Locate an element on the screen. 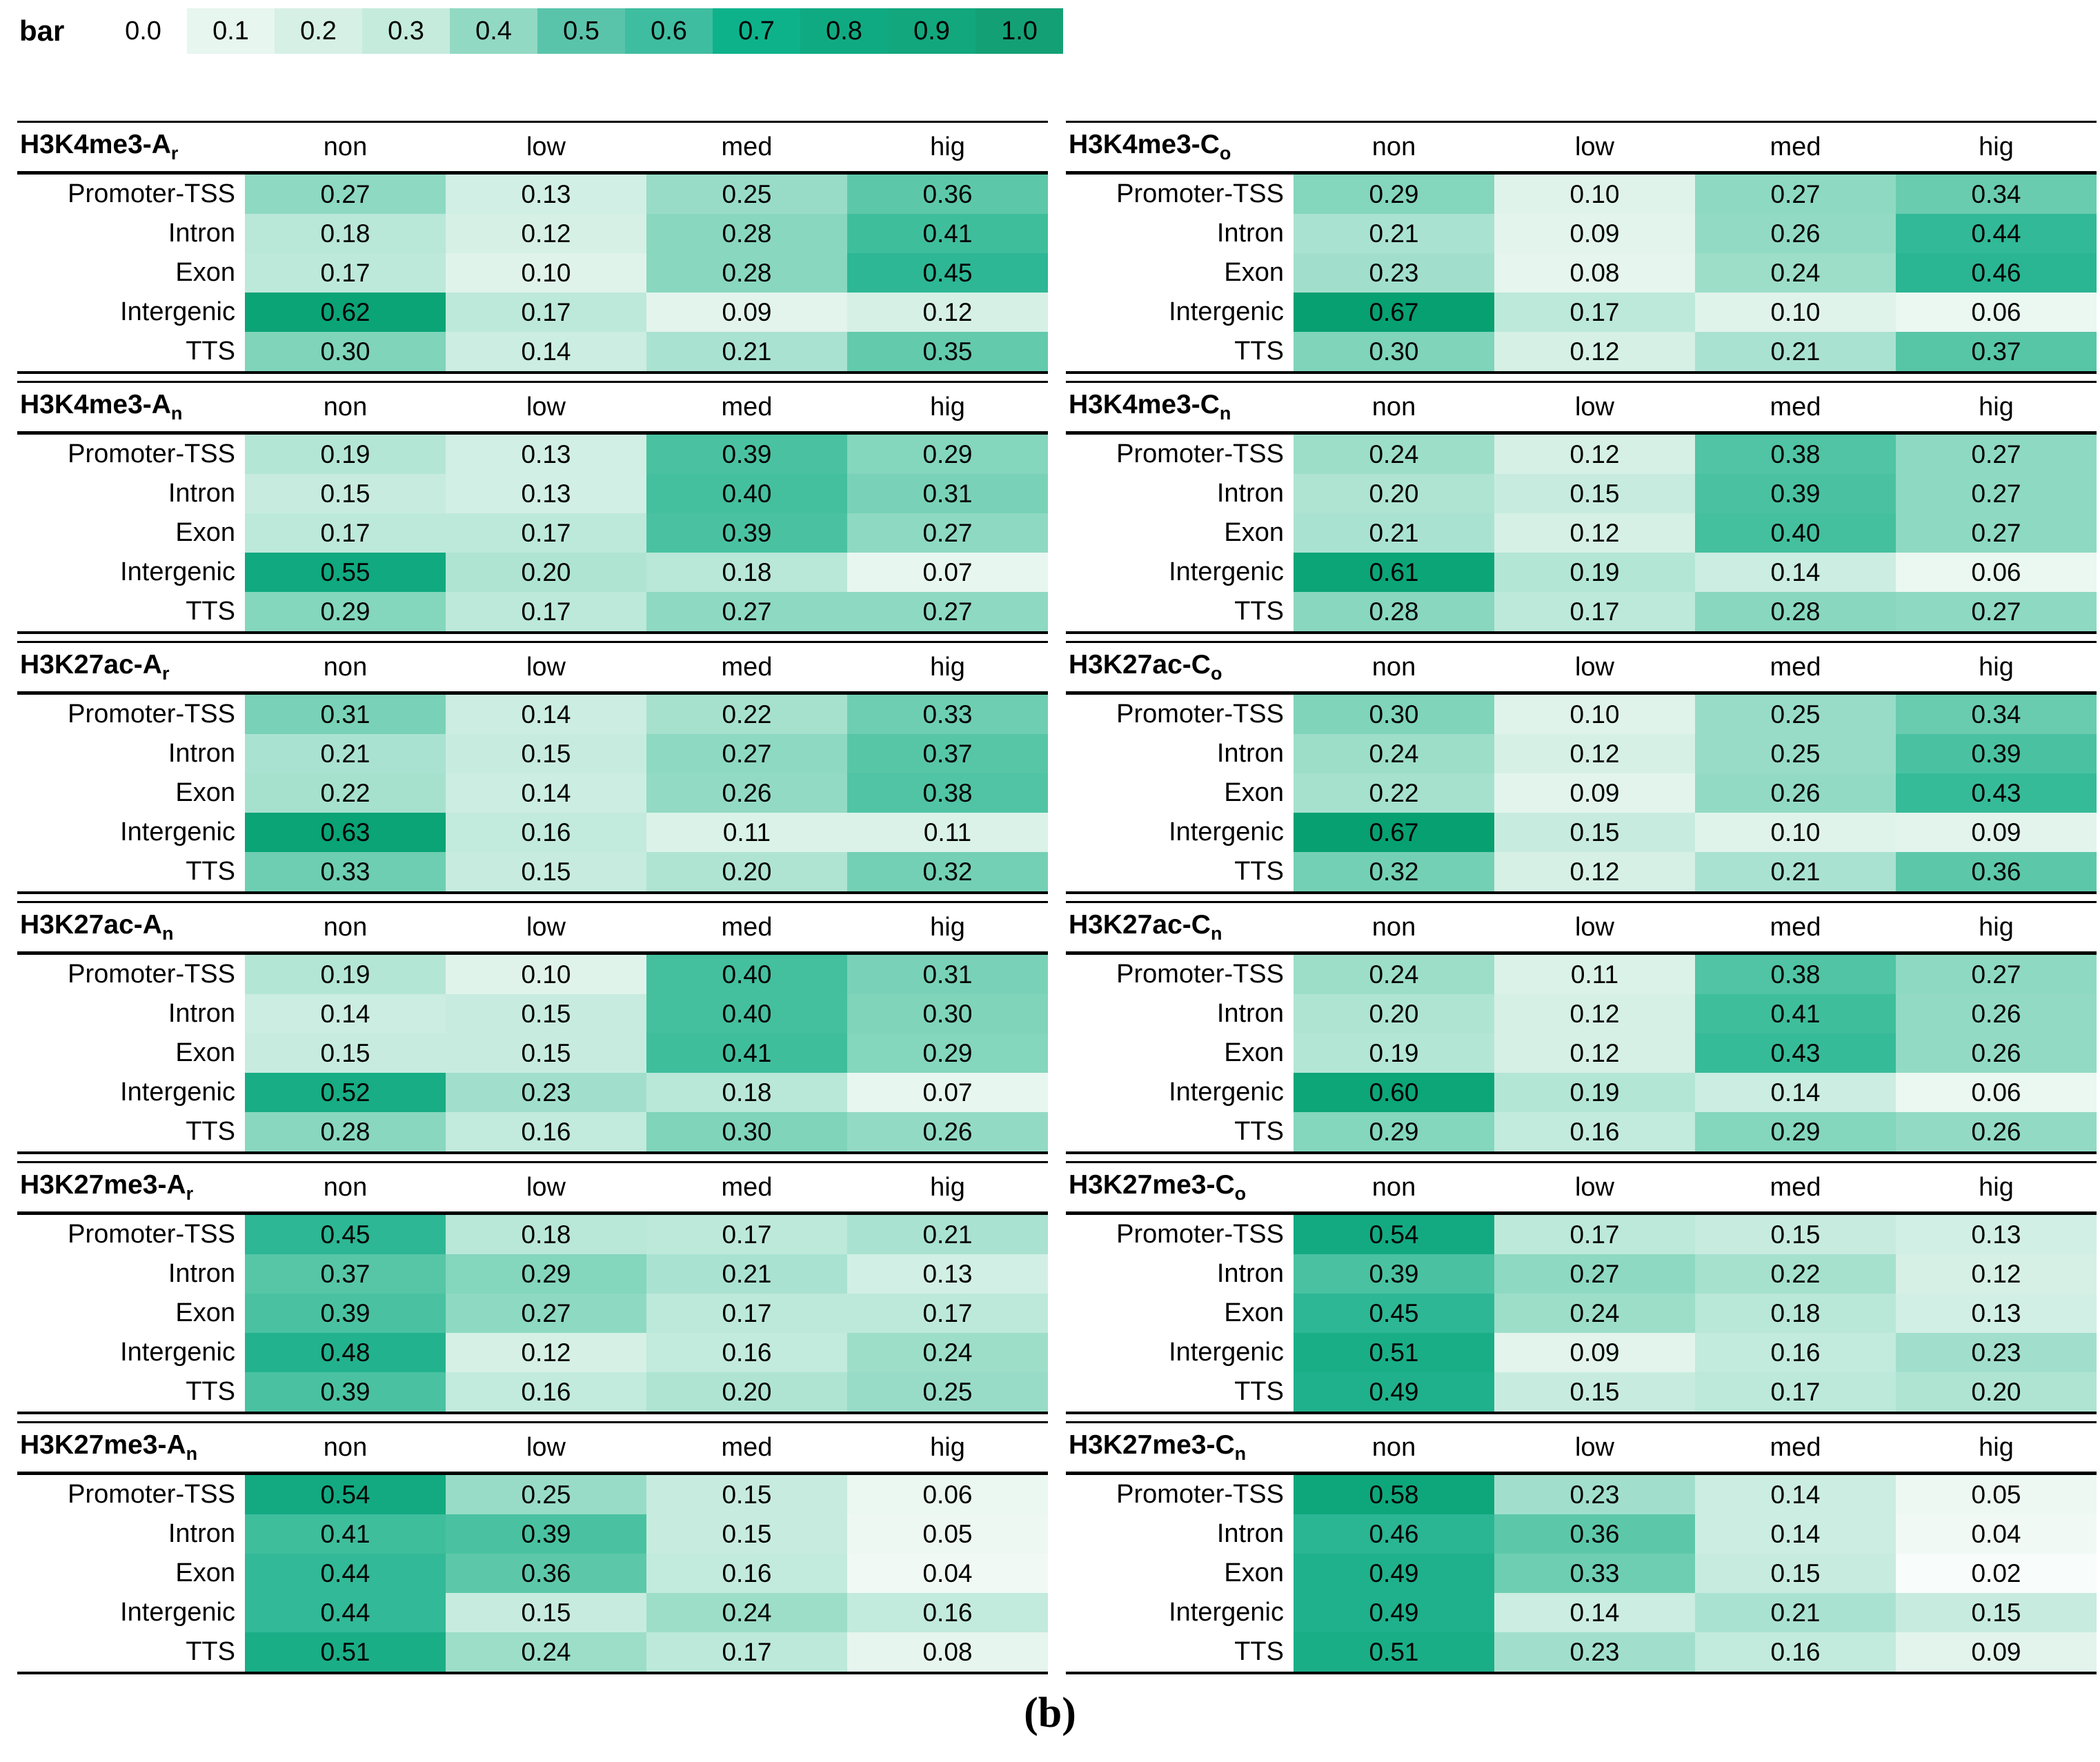 This screenshot has height=1762, width=2100. panel-header: H3K27me3-Cn non low med hig is located at coordinates (1581, 1448).